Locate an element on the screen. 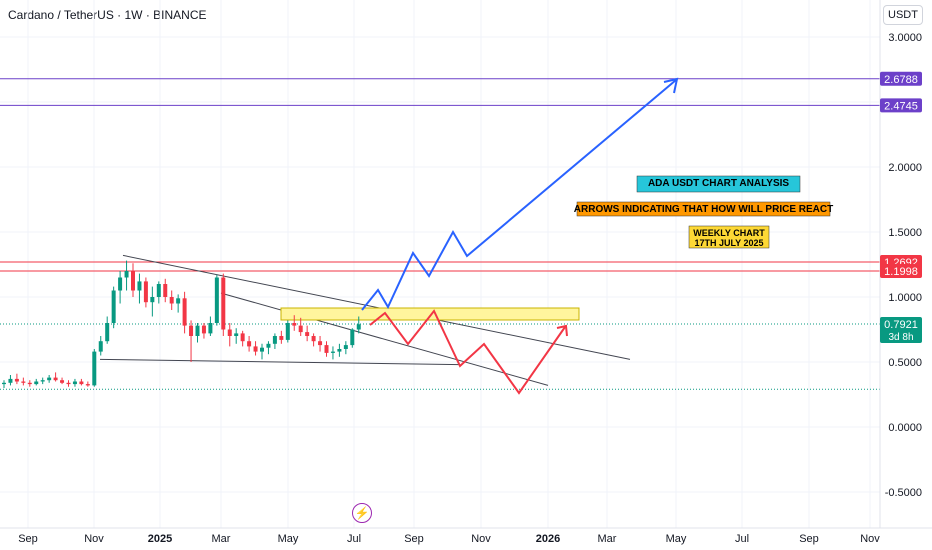 The image size is (932, 550). trendline-upper is located at coordinates (376, 307).